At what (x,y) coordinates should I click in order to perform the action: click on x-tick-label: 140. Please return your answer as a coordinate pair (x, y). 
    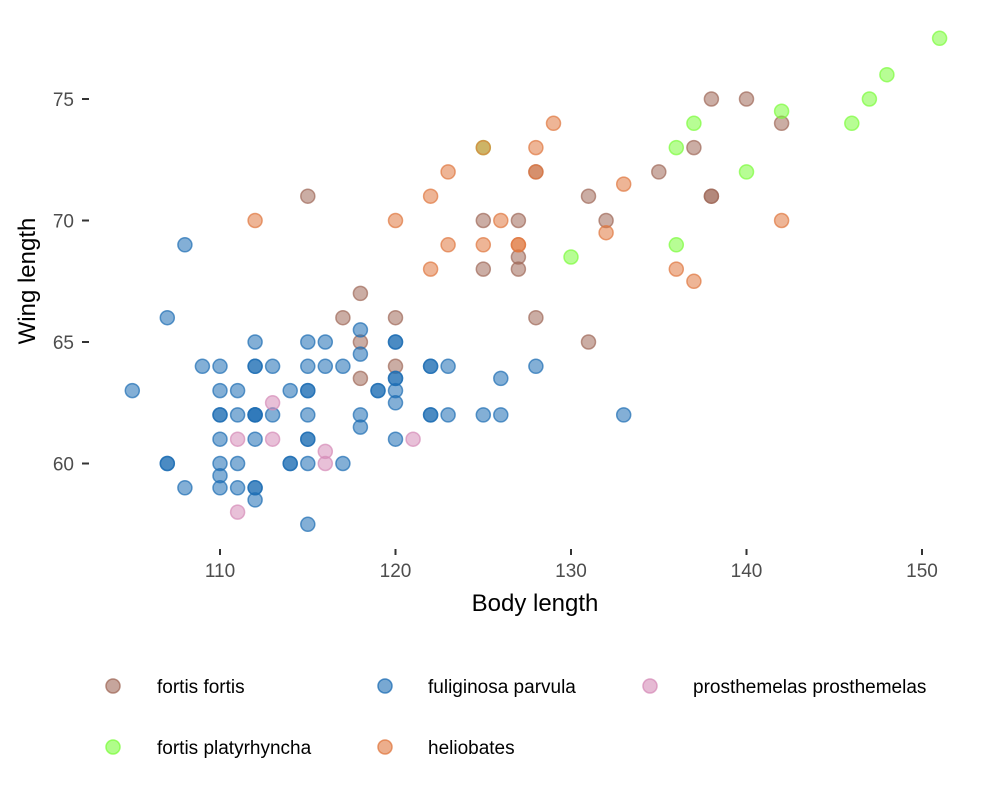
    Looking at the image, I should click on (747, 571).